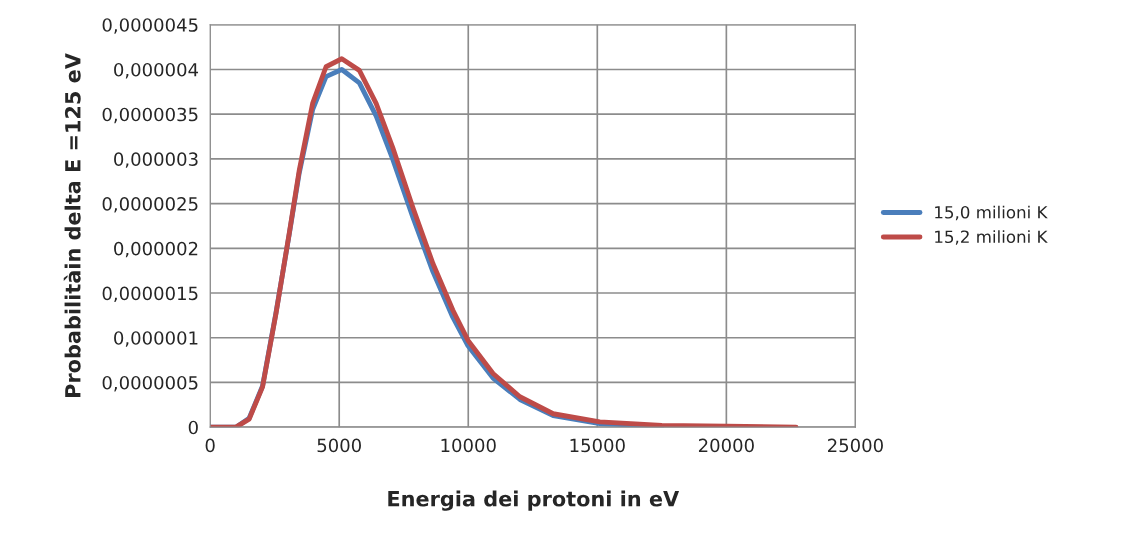 The height and width of the screenshot is (538, 1136). Describe the element at coordinates (855, 445) in the screenshot. I see `x-tick-label: 25000` at that location.